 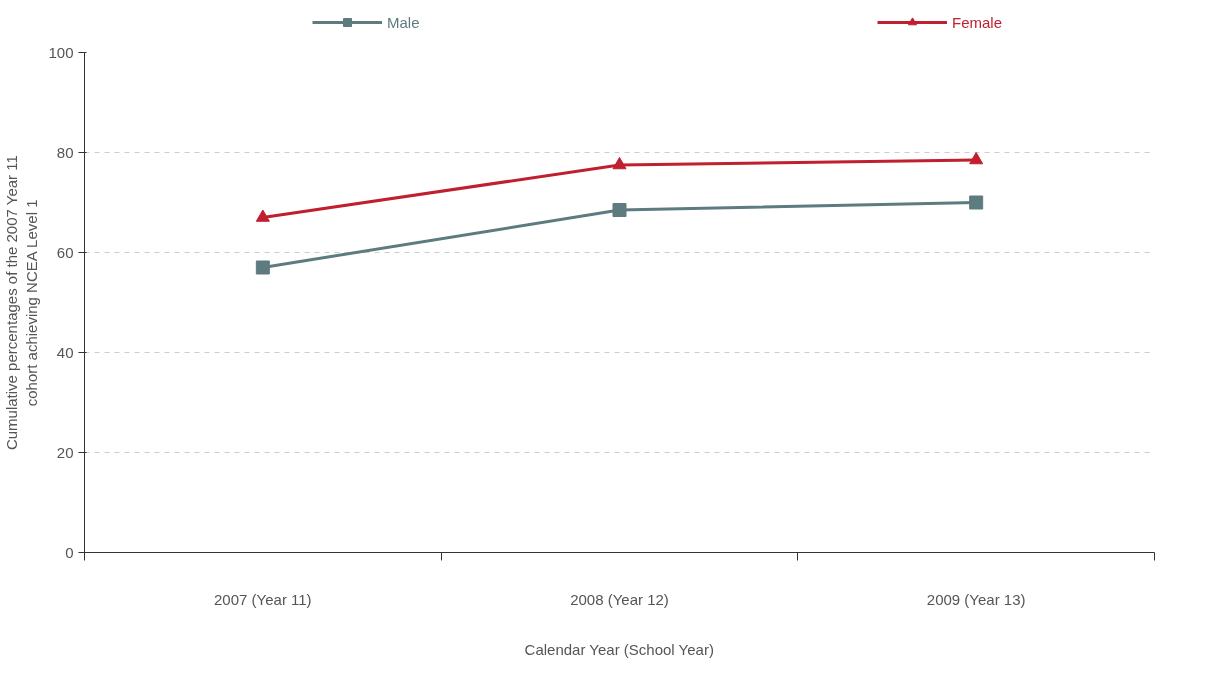 I want to click on y-tick-label: 0, so click(x=69, y=552).